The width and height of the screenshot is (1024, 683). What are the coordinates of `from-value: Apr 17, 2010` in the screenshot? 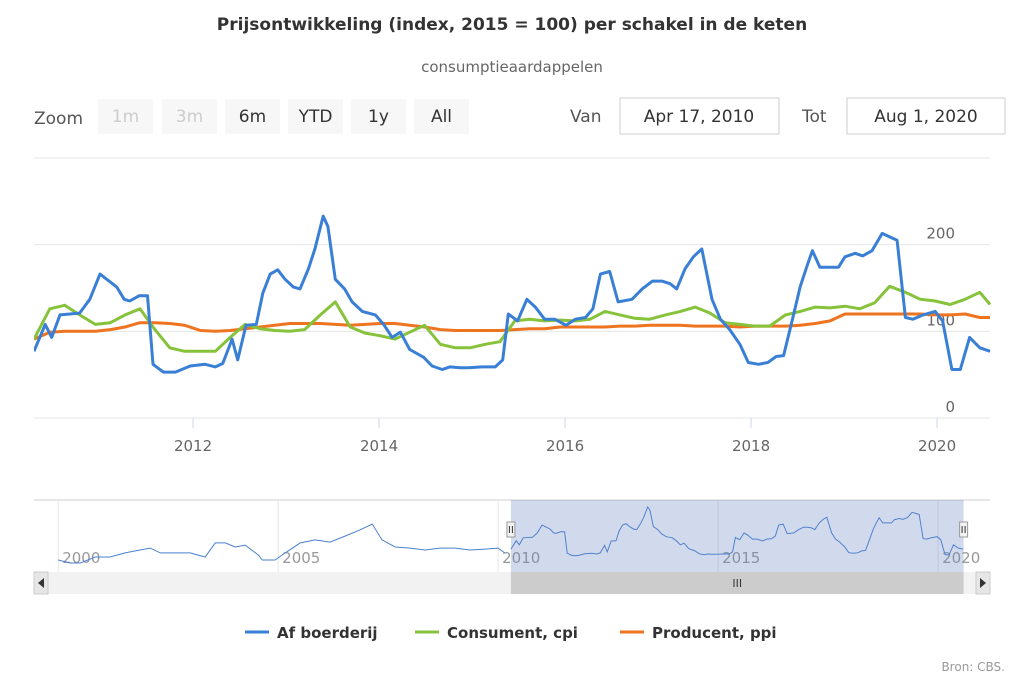 It's located at (699, 117).